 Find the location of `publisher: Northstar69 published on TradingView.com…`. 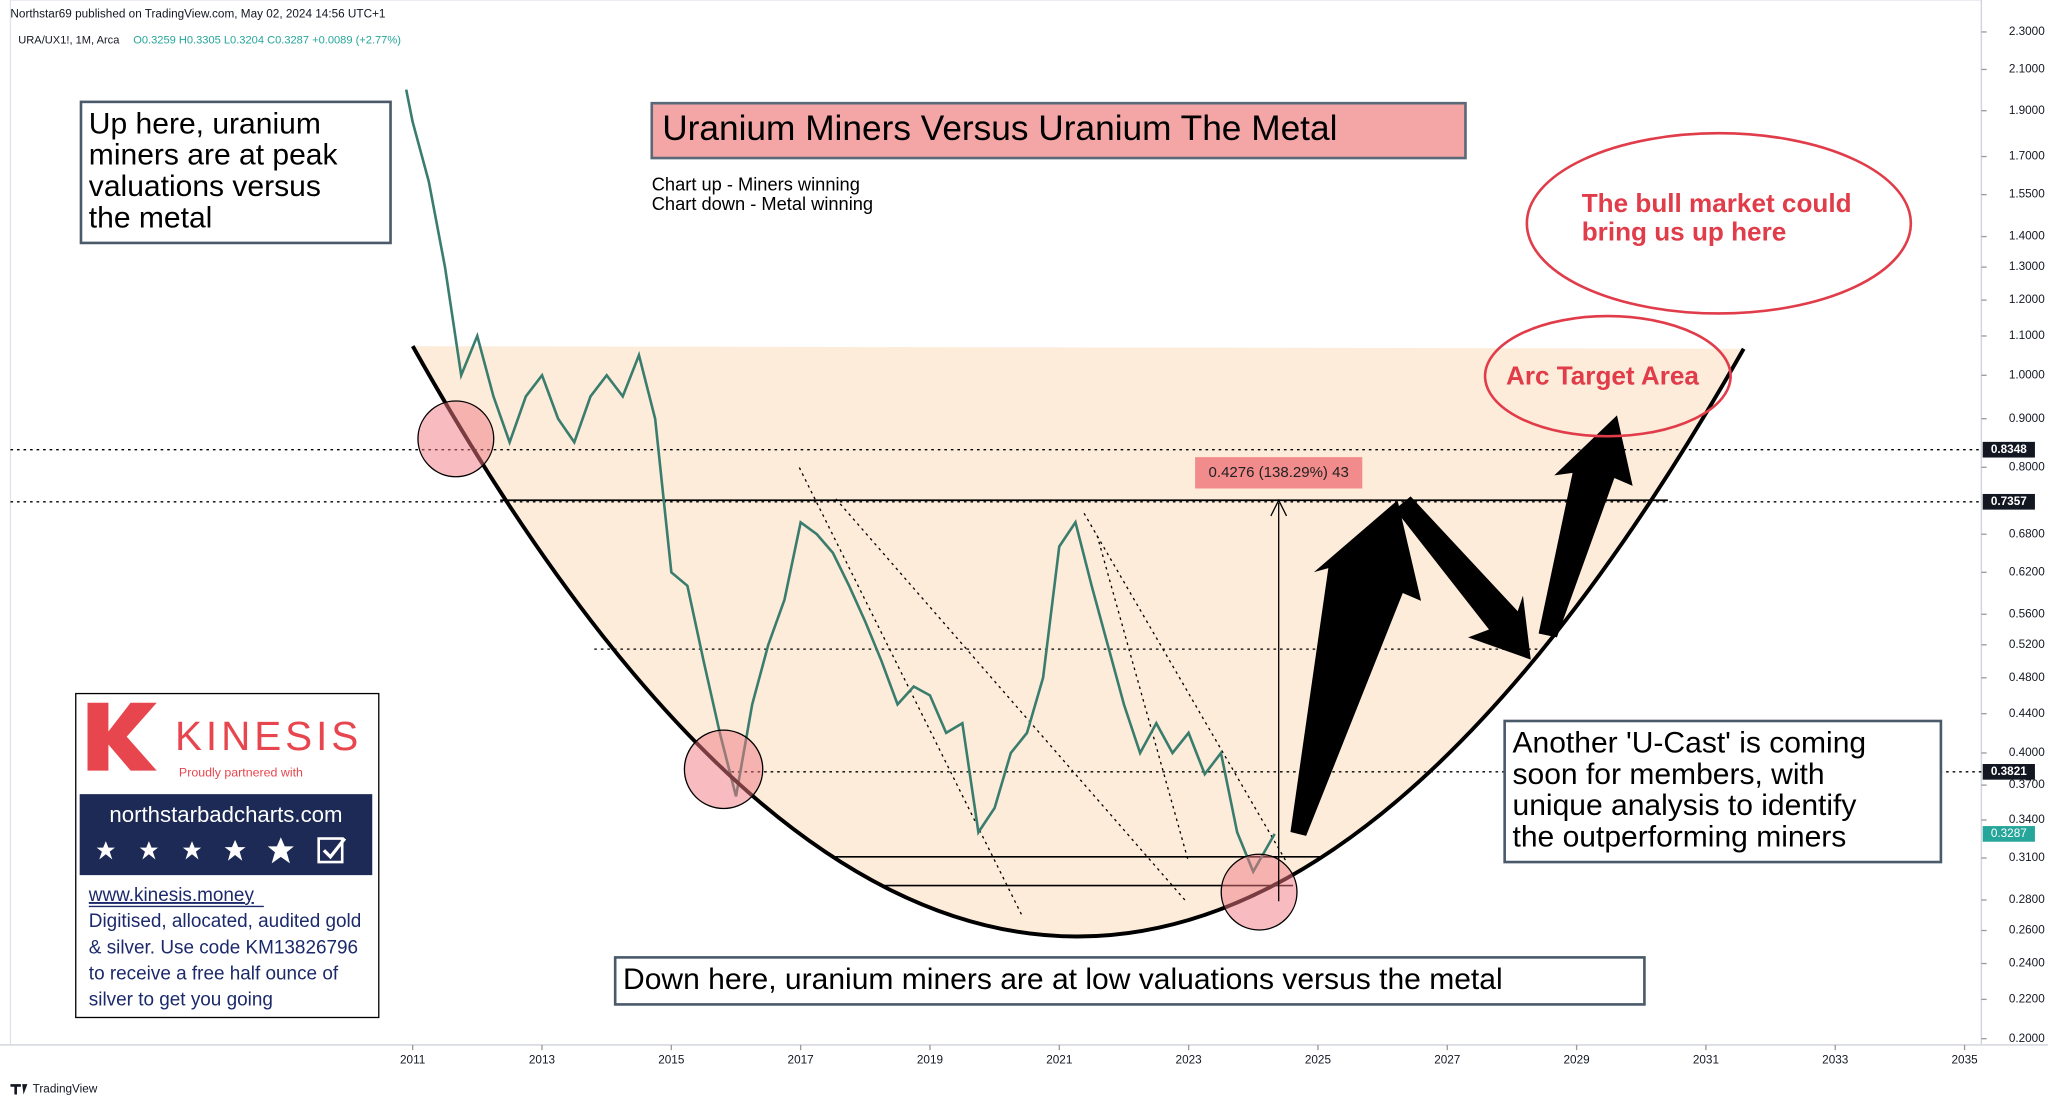

publisher: Northstar69 published on TradingView.com… is located at coordinates (197, 13).